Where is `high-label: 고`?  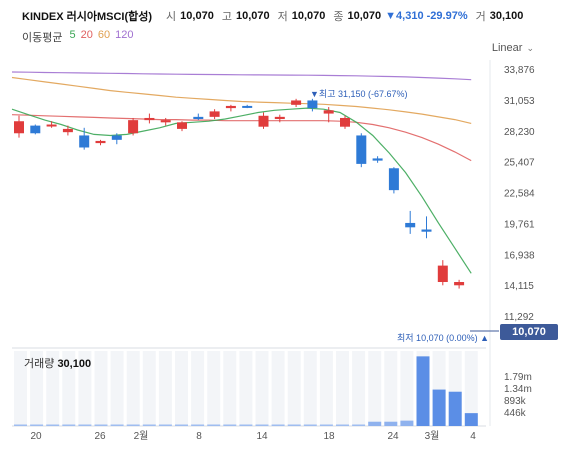
high-label: 고 is located at coordinates (226, 17).